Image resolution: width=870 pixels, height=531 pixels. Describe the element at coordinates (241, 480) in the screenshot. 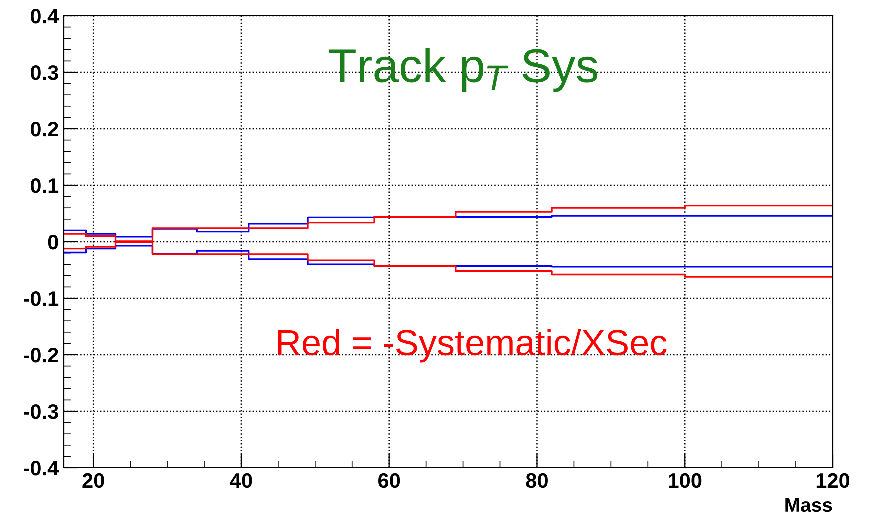

I see `x-tick-label: 40` at that location.